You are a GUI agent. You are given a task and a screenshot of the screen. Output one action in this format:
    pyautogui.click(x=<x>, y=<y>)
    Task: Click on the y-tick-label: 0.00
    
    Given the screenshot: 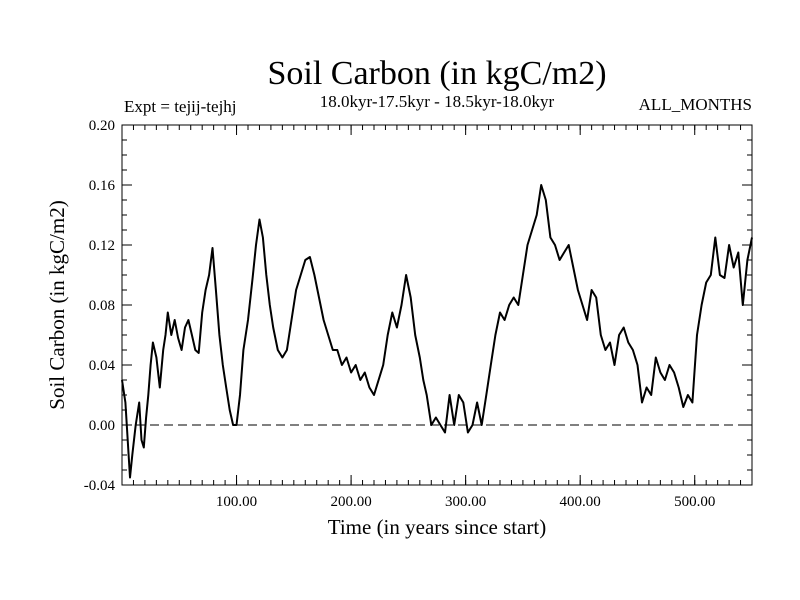 What is the action you would take?
    pyautogui.click(x=102, y=426)
    